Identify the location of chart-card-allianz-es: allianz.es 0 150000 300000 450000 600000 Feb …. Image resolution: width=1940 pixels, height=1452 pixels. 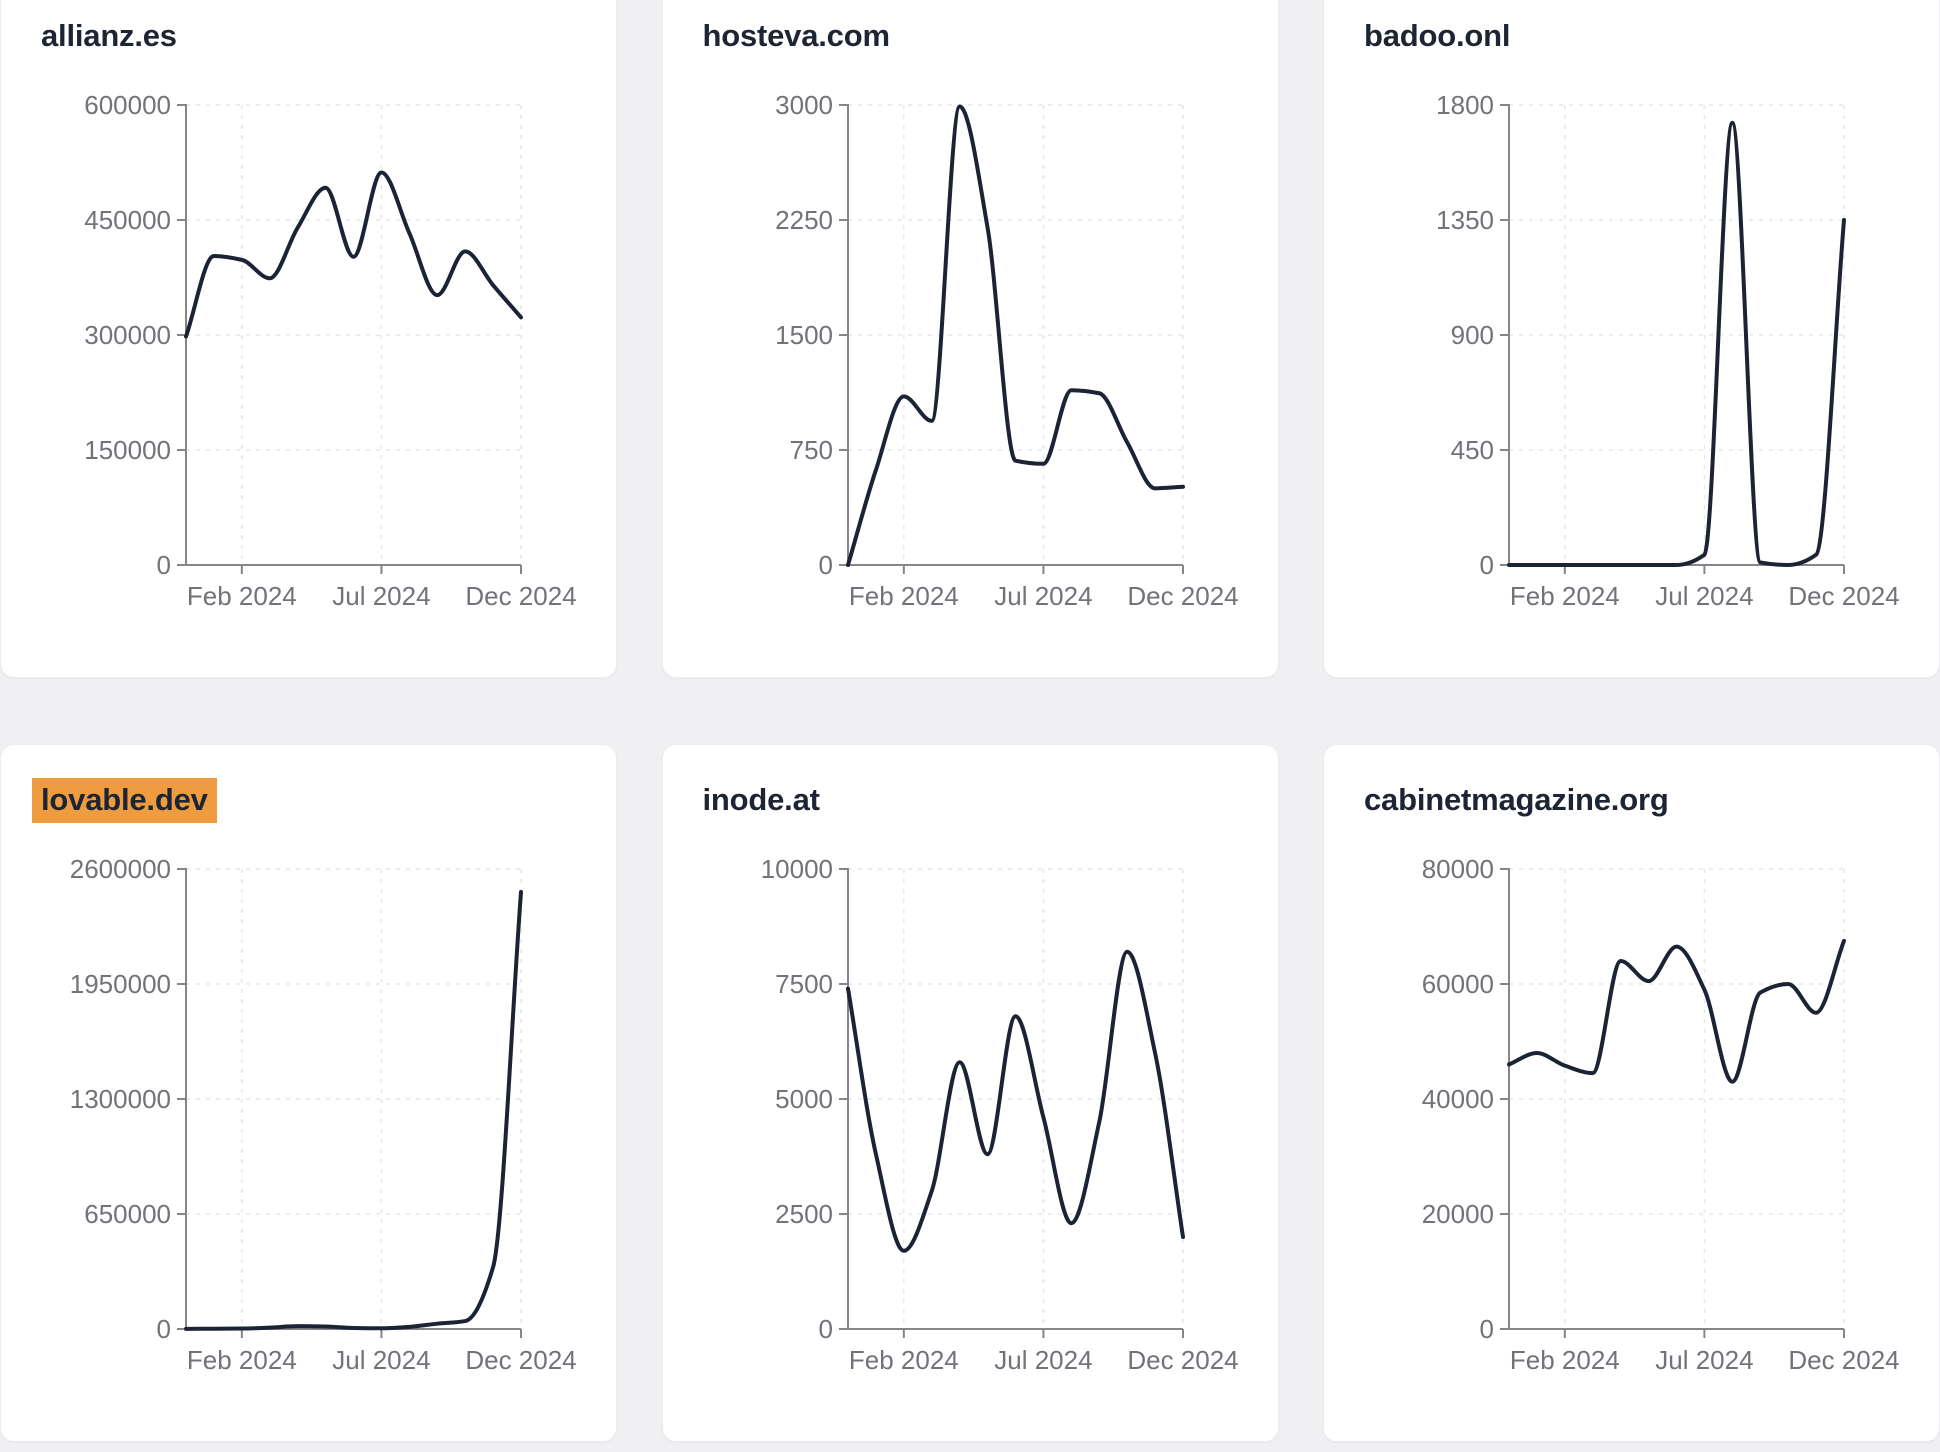
(308, 339).